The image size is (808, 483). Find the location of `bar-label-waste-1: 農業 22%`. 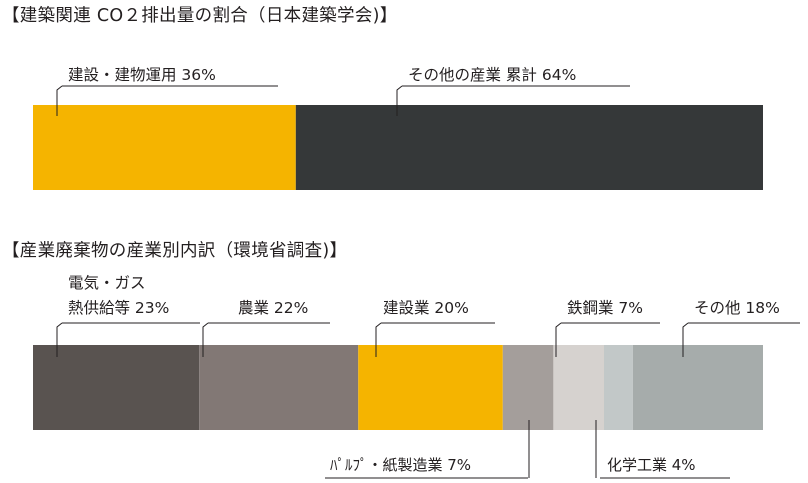

bar-label-waste-1: 農業 22% is located at coordinates (273, 308).